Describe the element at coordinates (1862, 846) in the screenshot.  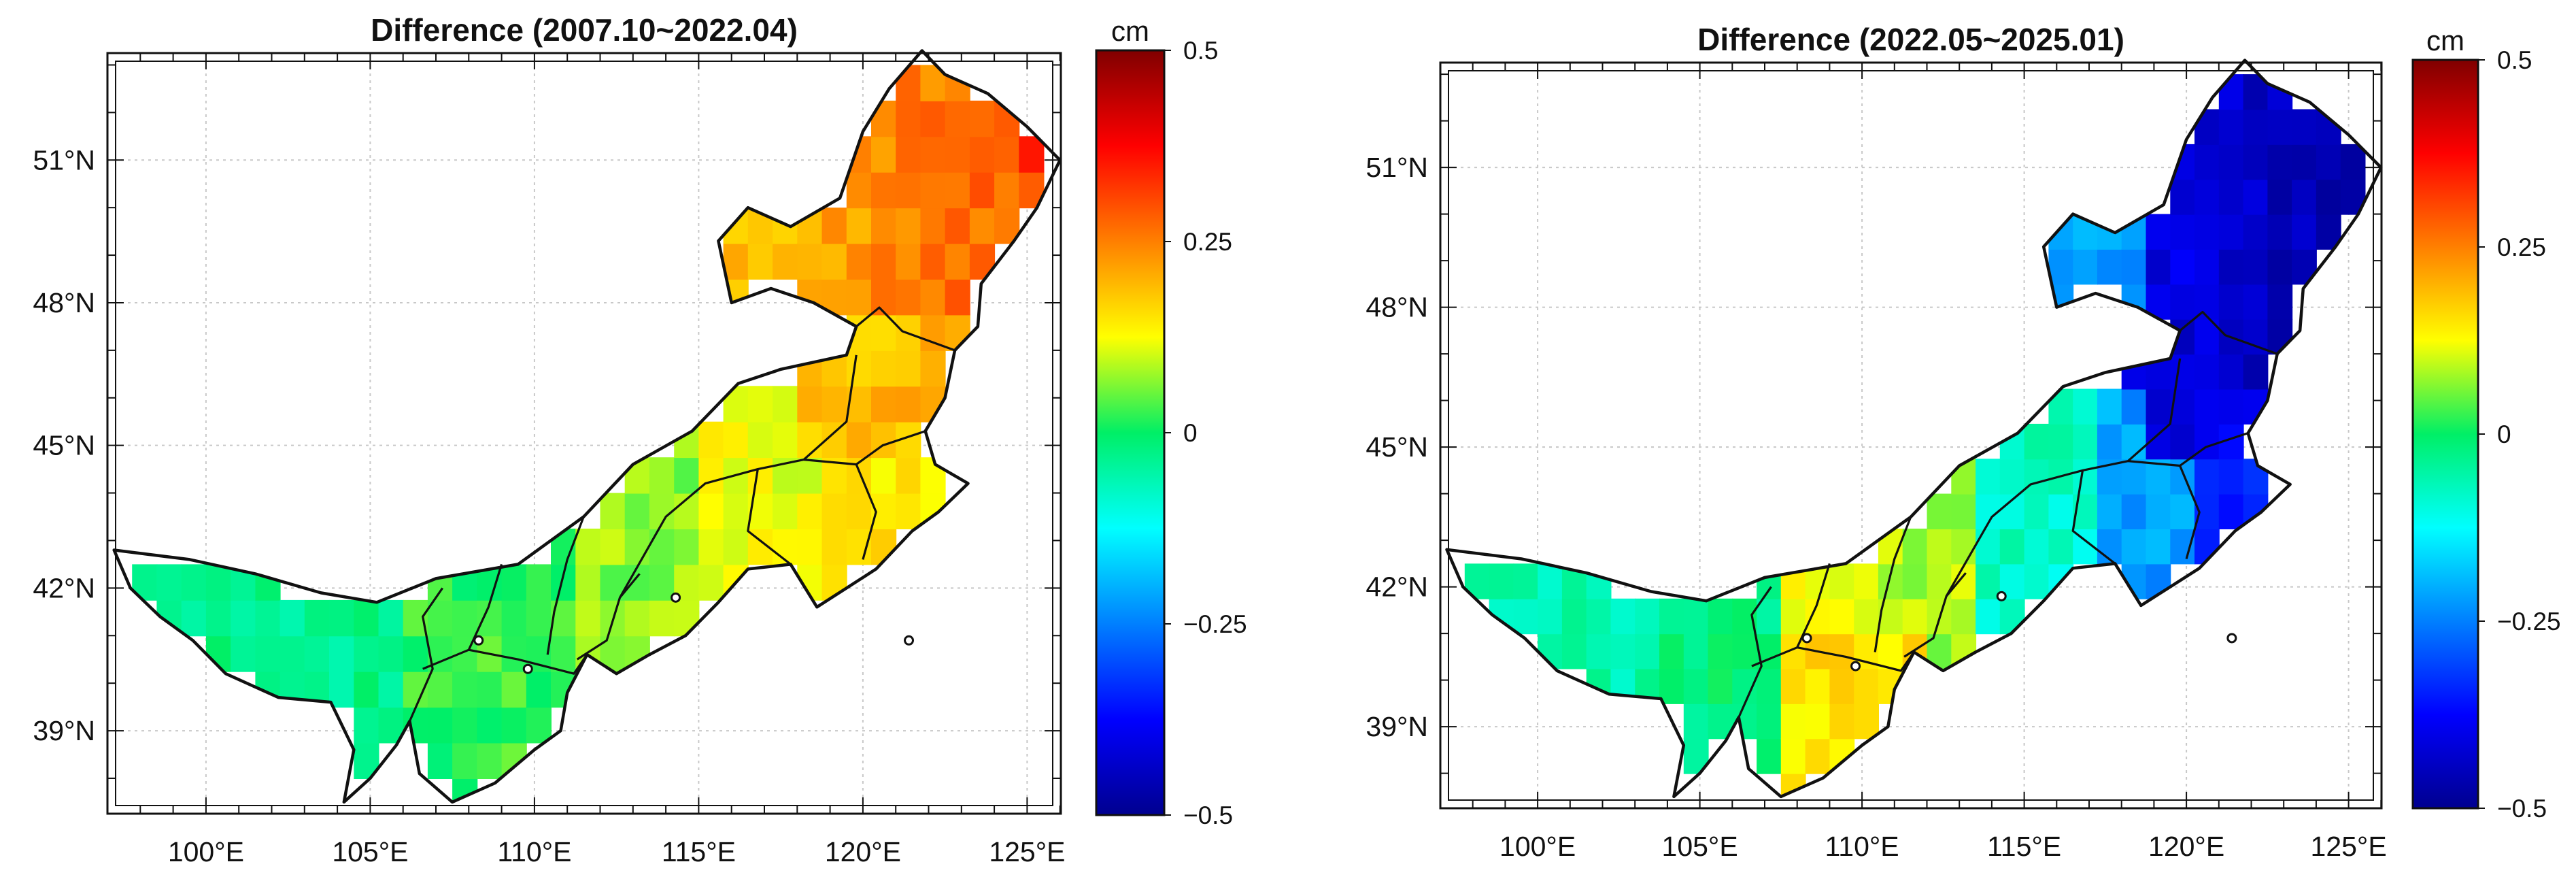
I see `x-tick-label: 110°E` at that location.